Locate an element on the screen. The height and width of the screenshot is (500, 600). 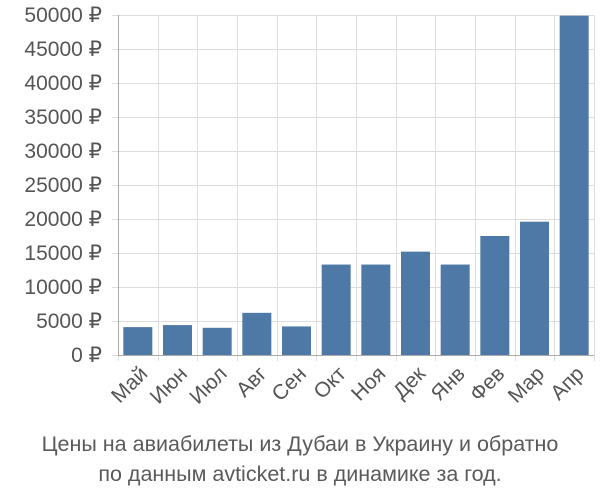
y-tick-label: 10000 ₽ is located at coordinates (63, 287).